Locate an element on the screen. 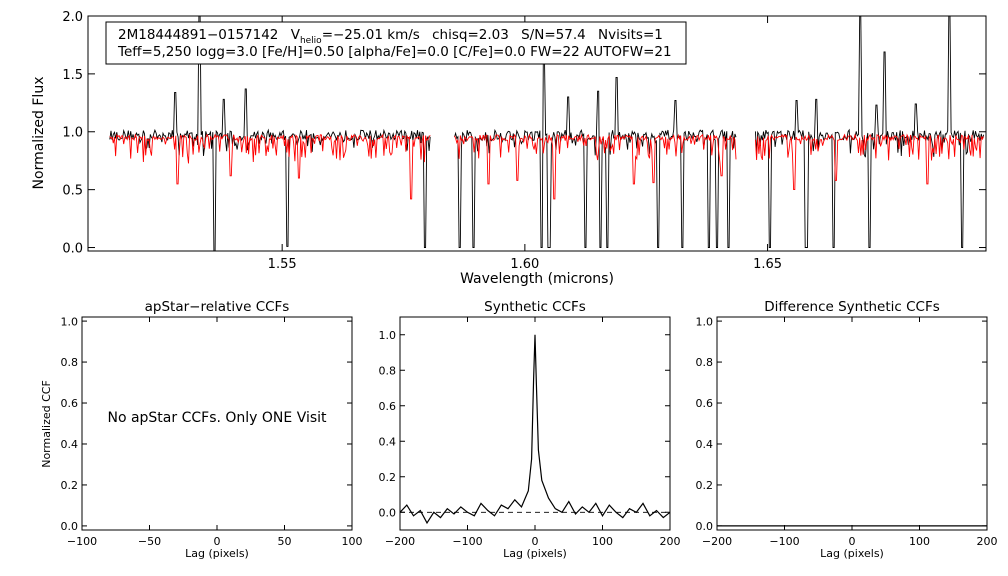 The height and width of the screenshot is (576, 1008). difference-ccf-x-tick-label: −200 is located at coordinates (717, 541).